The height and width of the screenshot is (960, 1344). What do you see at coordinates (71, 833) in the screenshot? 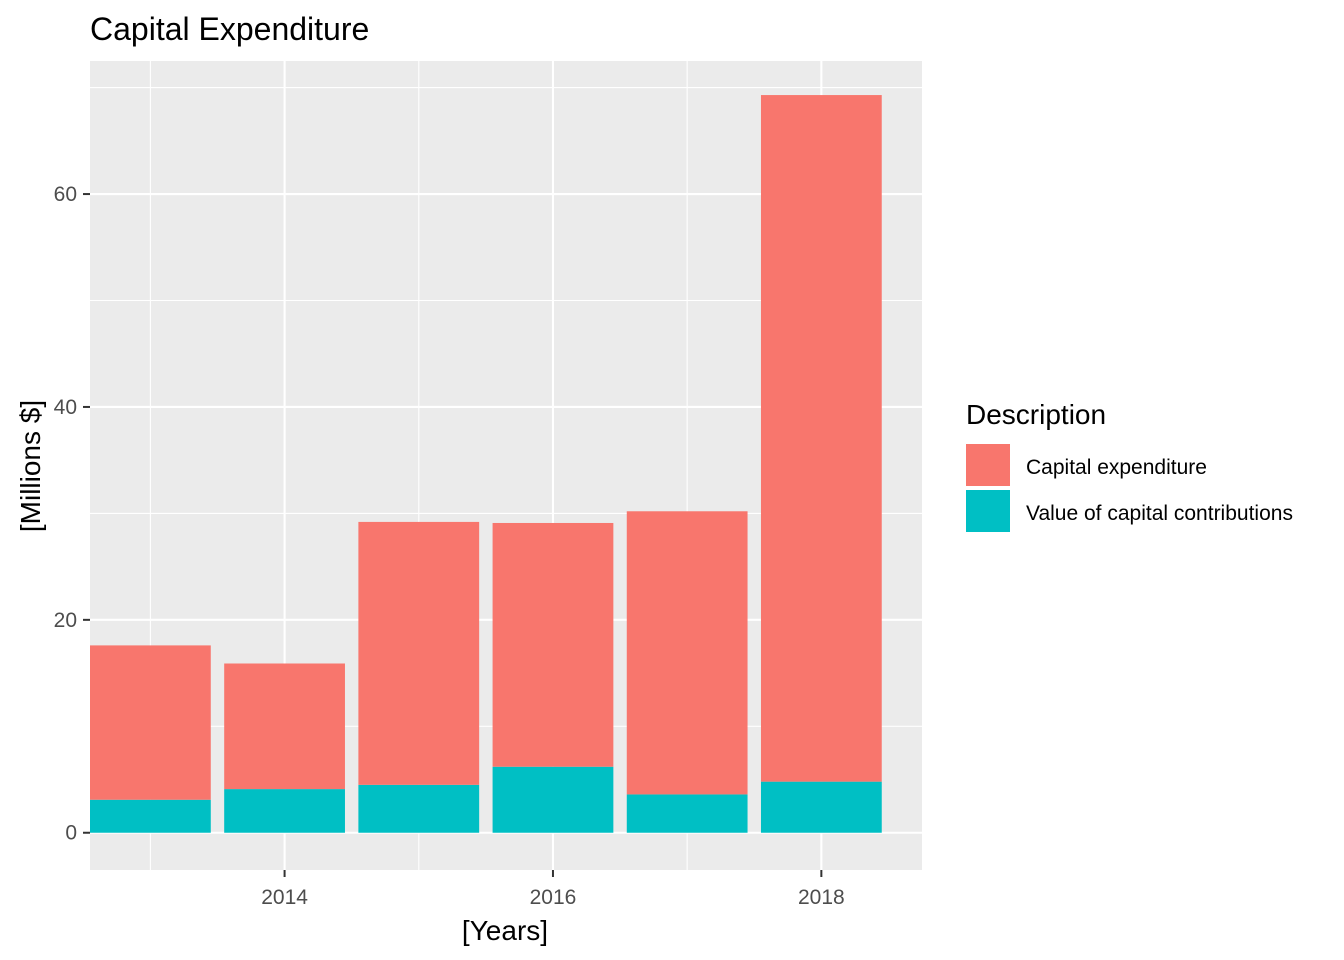
I see `y-tick-label: 0` at bounding box center [71, 833].